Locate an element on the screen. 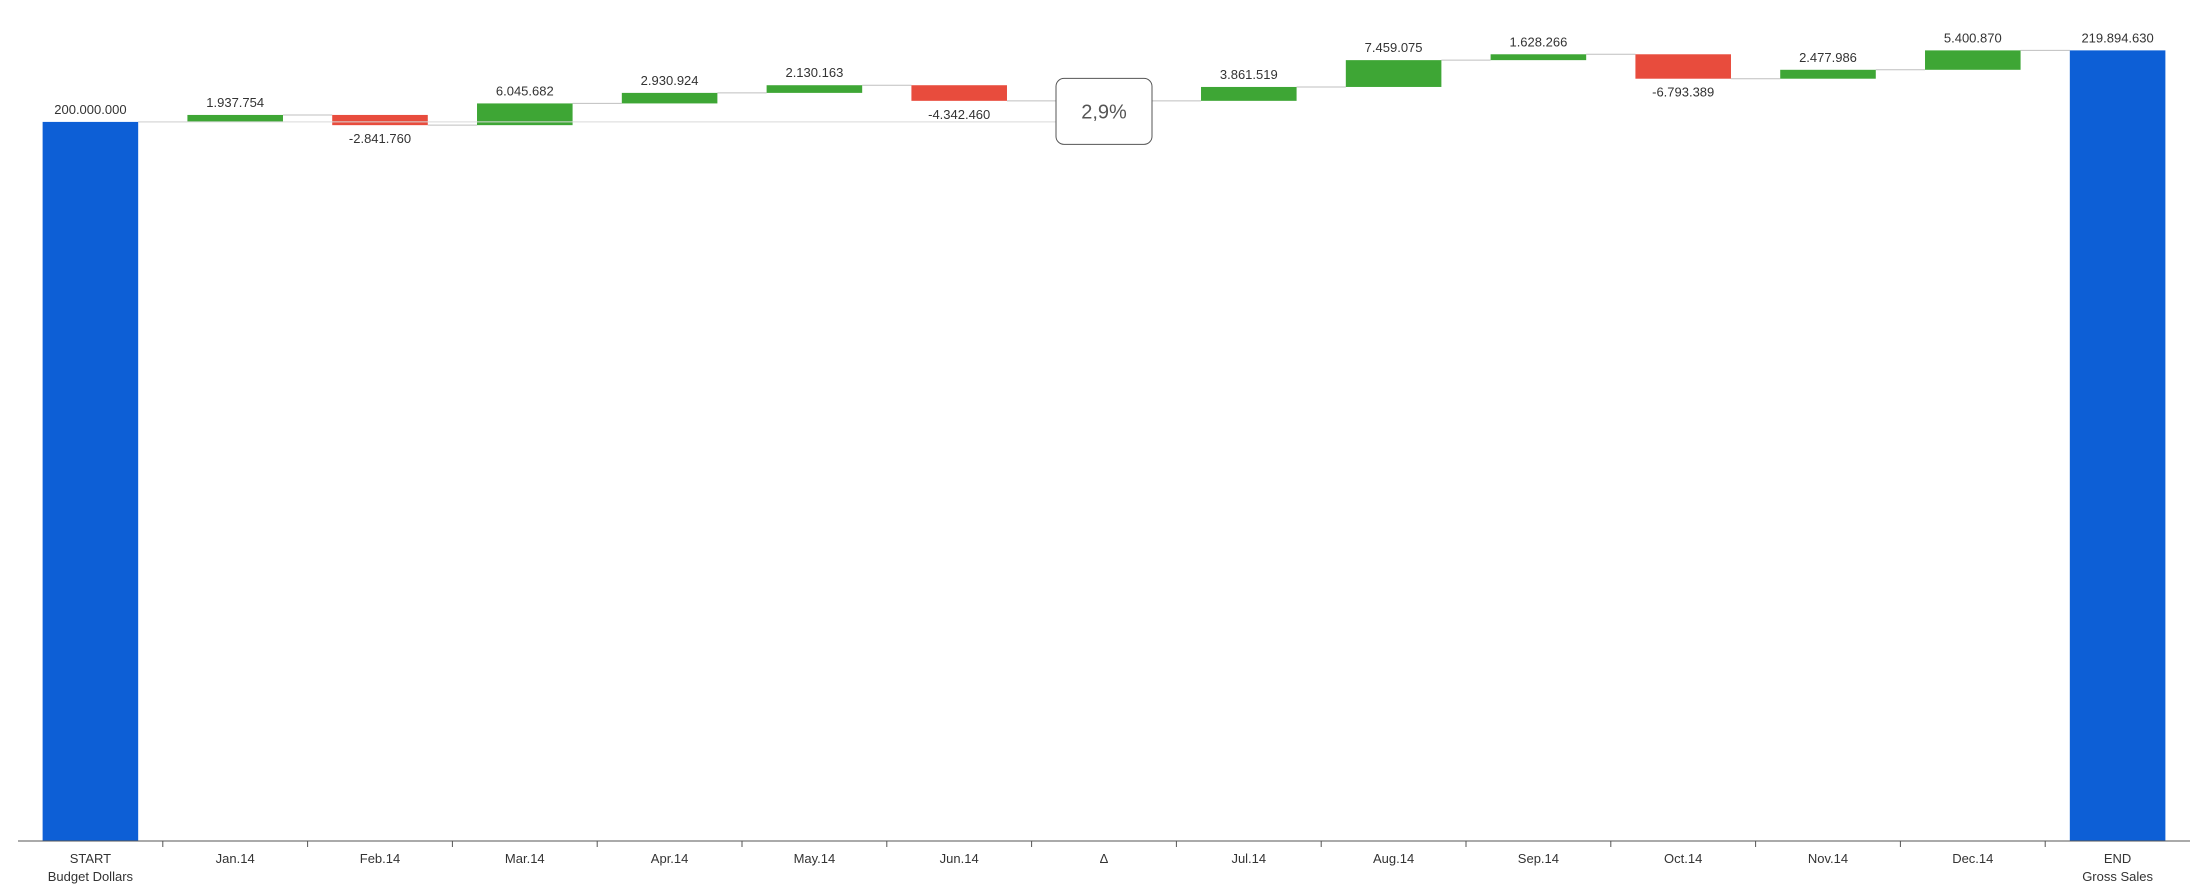  category-label: Jan.14 is located at coordinates (235, 858).